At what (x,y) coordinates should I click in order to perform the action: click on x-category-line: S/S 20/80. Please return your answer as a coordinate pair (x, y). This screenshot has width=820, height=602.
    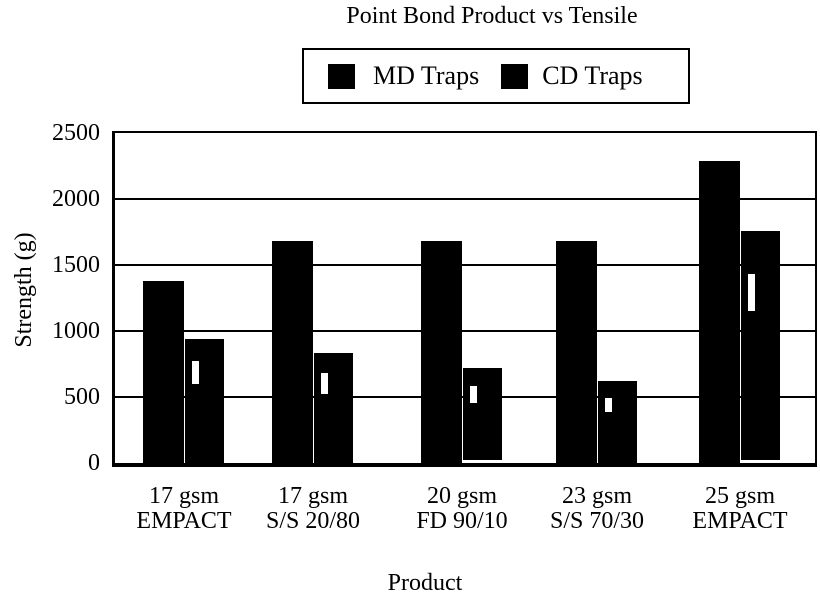
    Looking at the image, I should click on (313, 521).